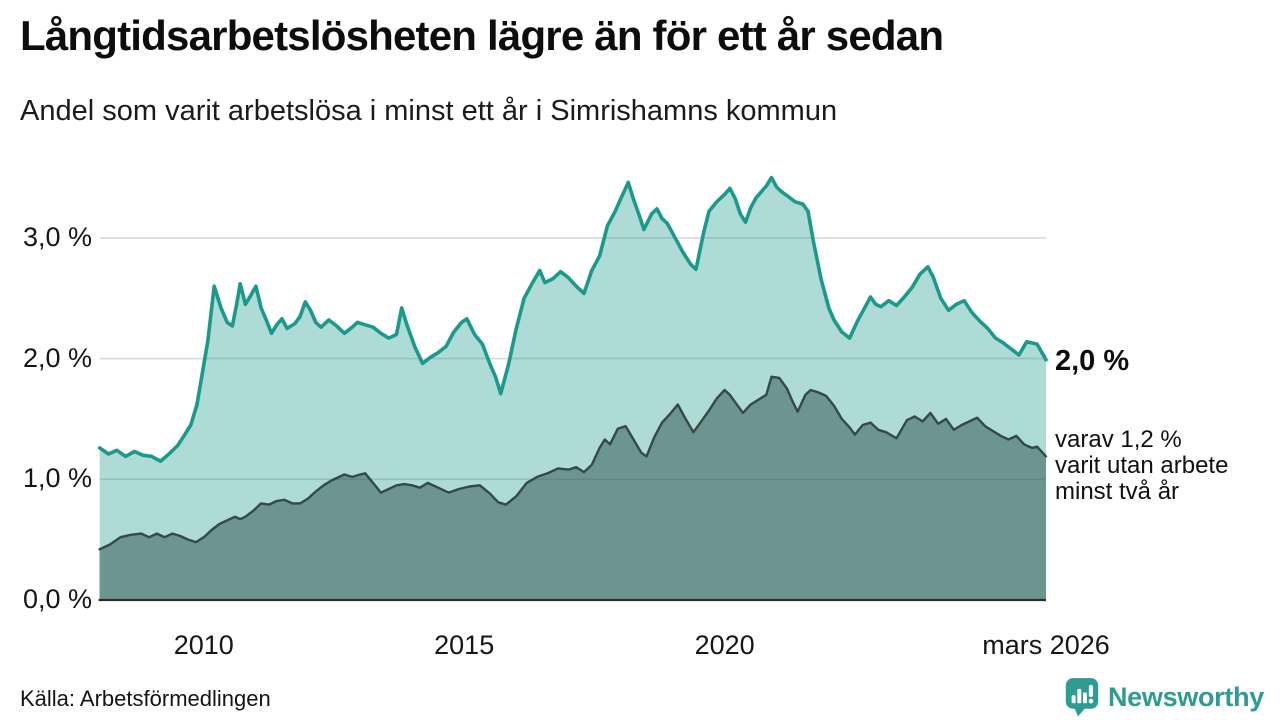  Describe the element at coordinates (57, 357) in the screenshot. I see `y-tick-label: 2,0 %` at that location.